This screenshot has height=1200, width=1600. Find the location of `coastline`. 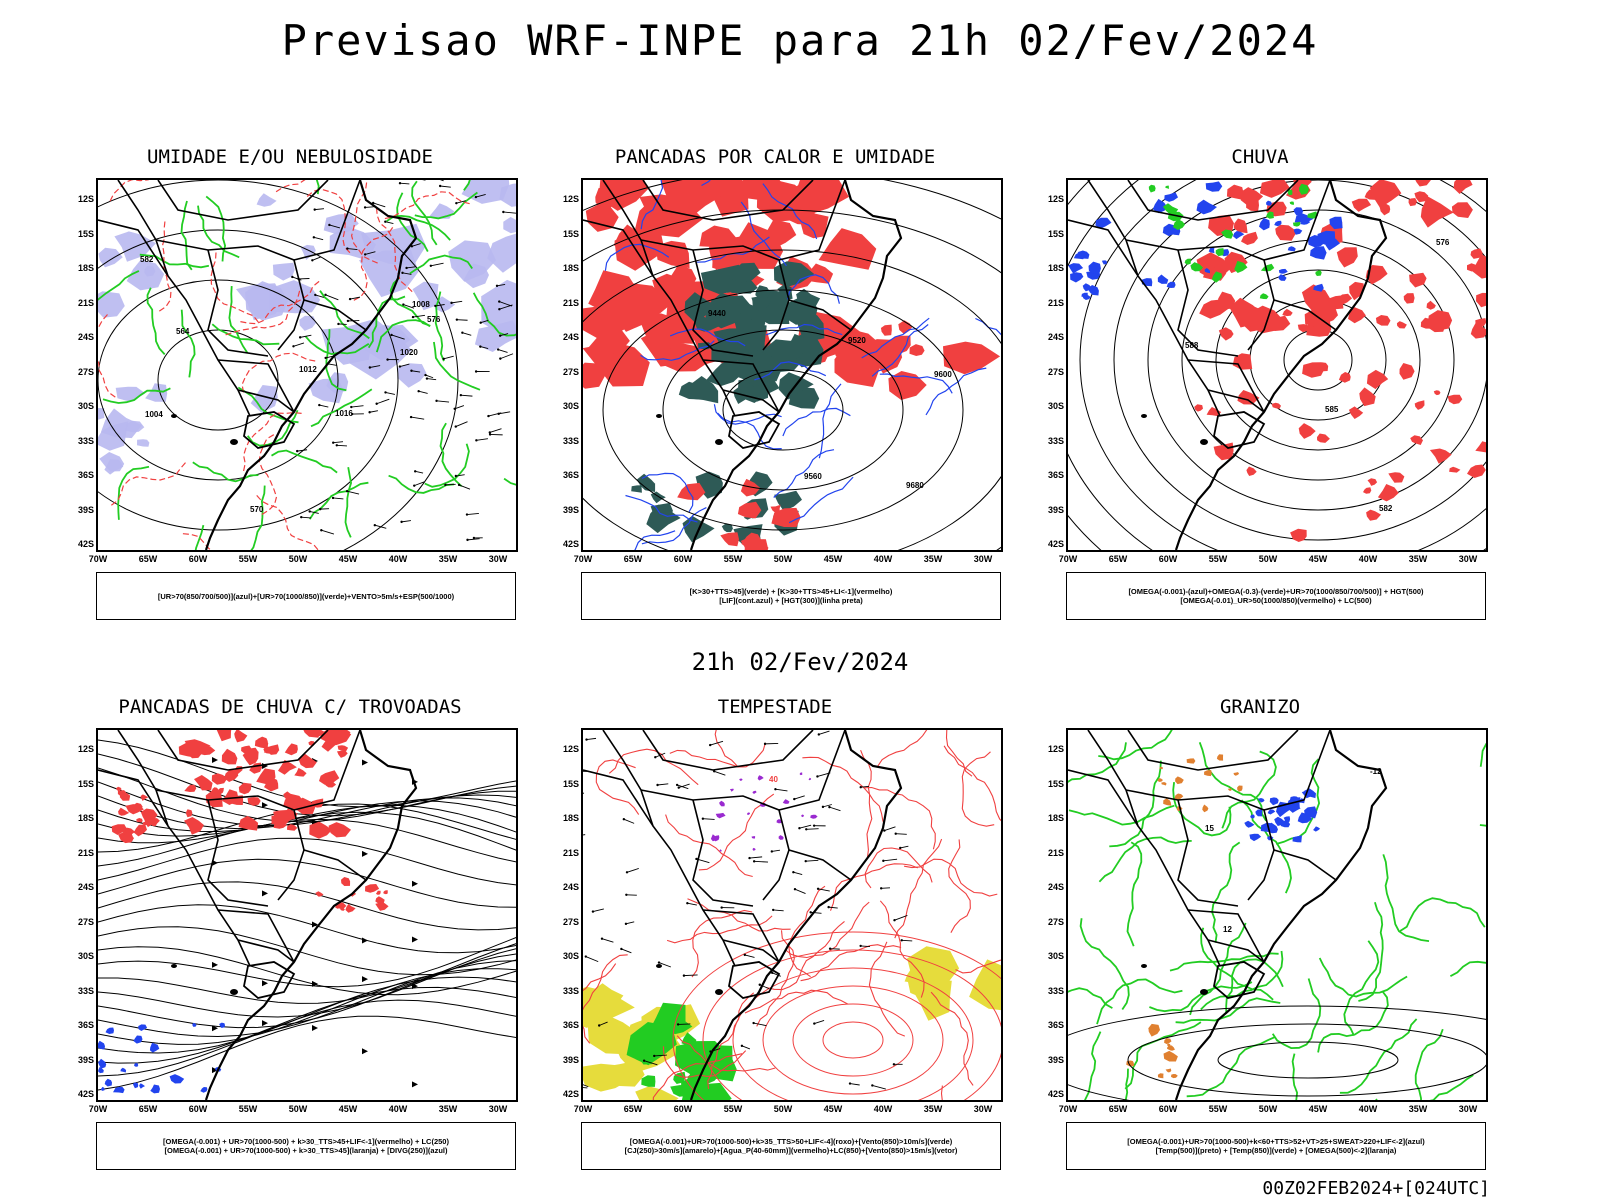

coastline is located at coordinates (311, 915).